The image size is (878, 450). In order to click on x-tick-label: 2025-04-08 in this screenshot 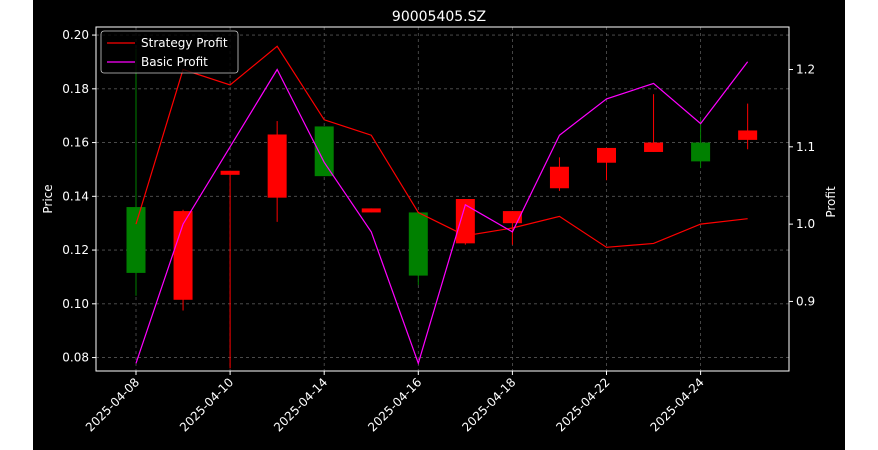, I will do `click(112, 404)`.